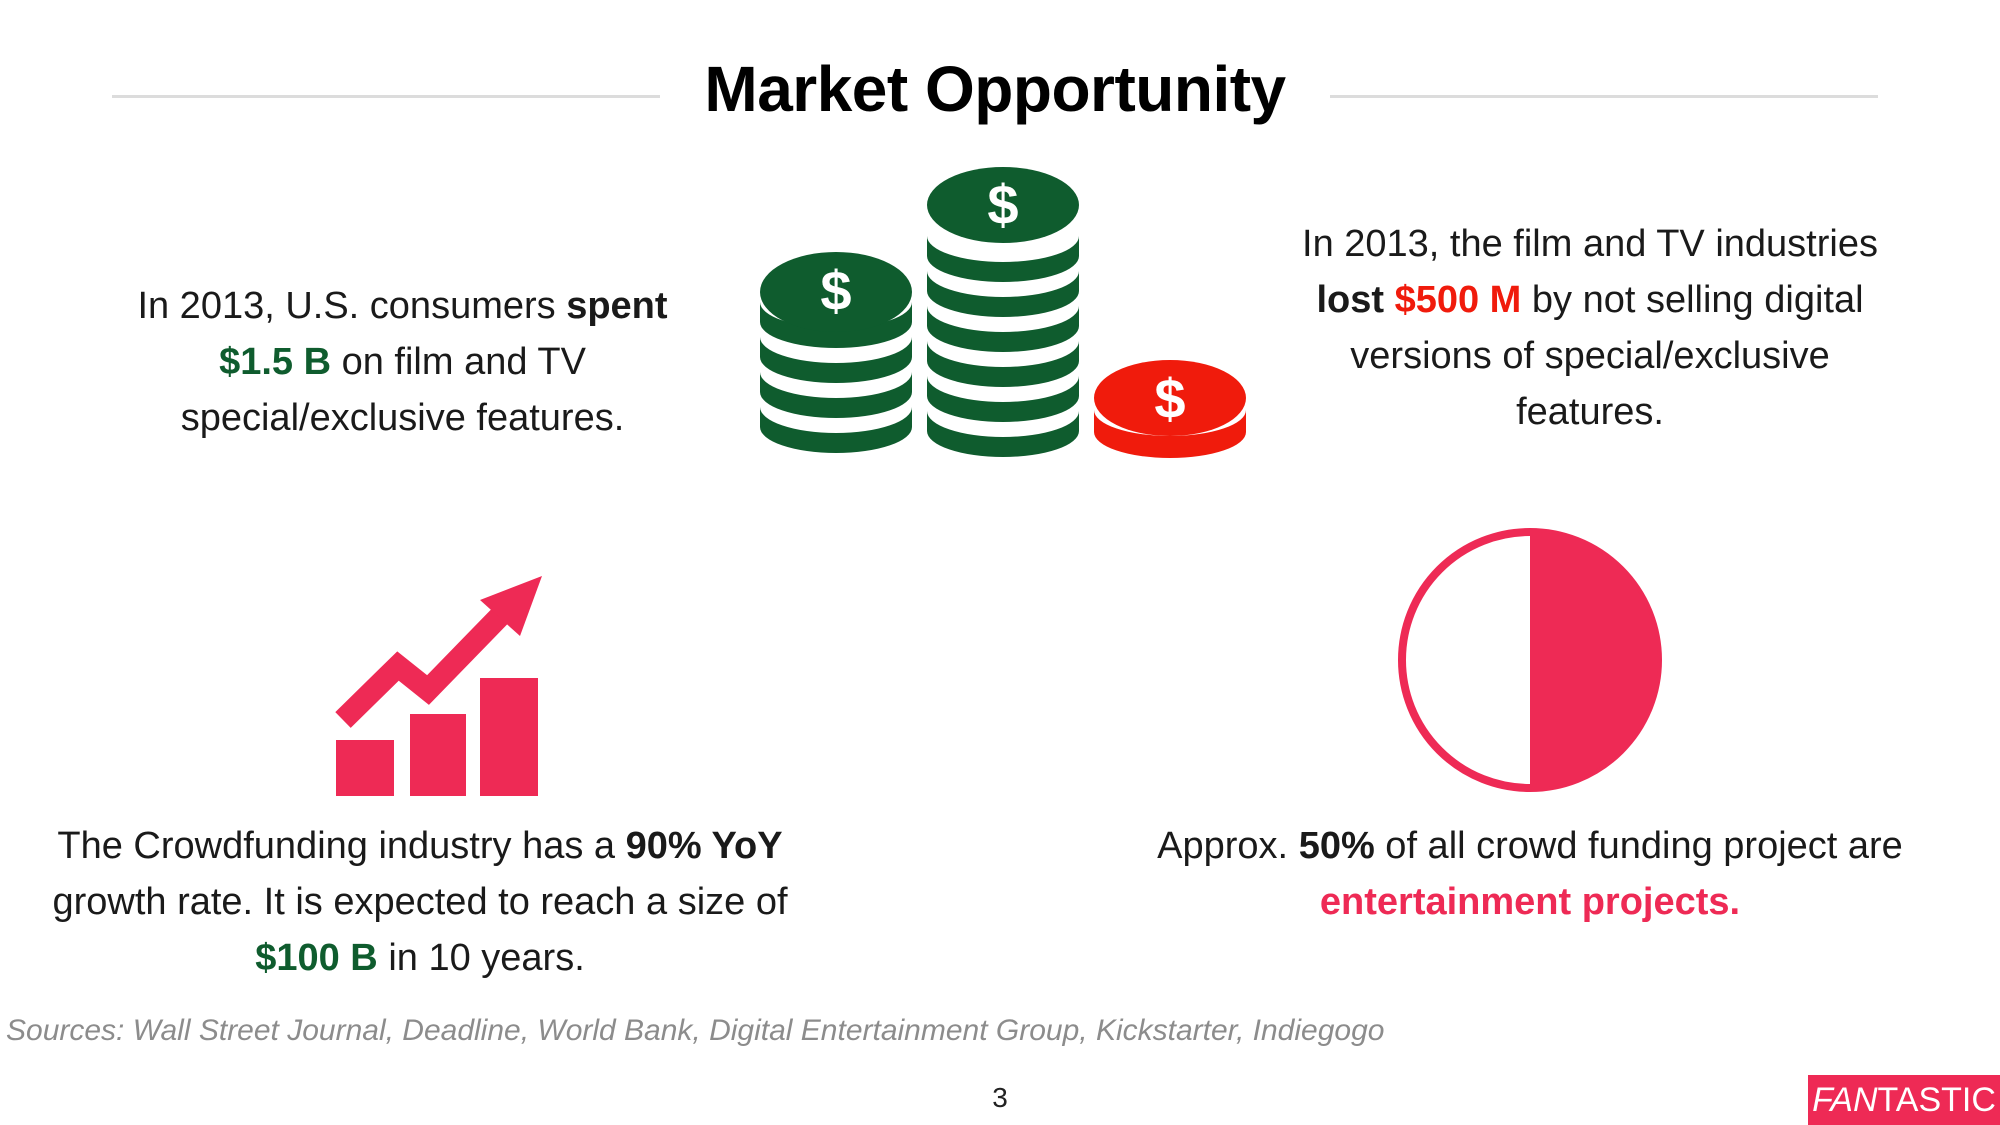  Describe the element at coordinates (995, 89) in the screenshot. I see `slide-title: Market Opportunity` at that location.